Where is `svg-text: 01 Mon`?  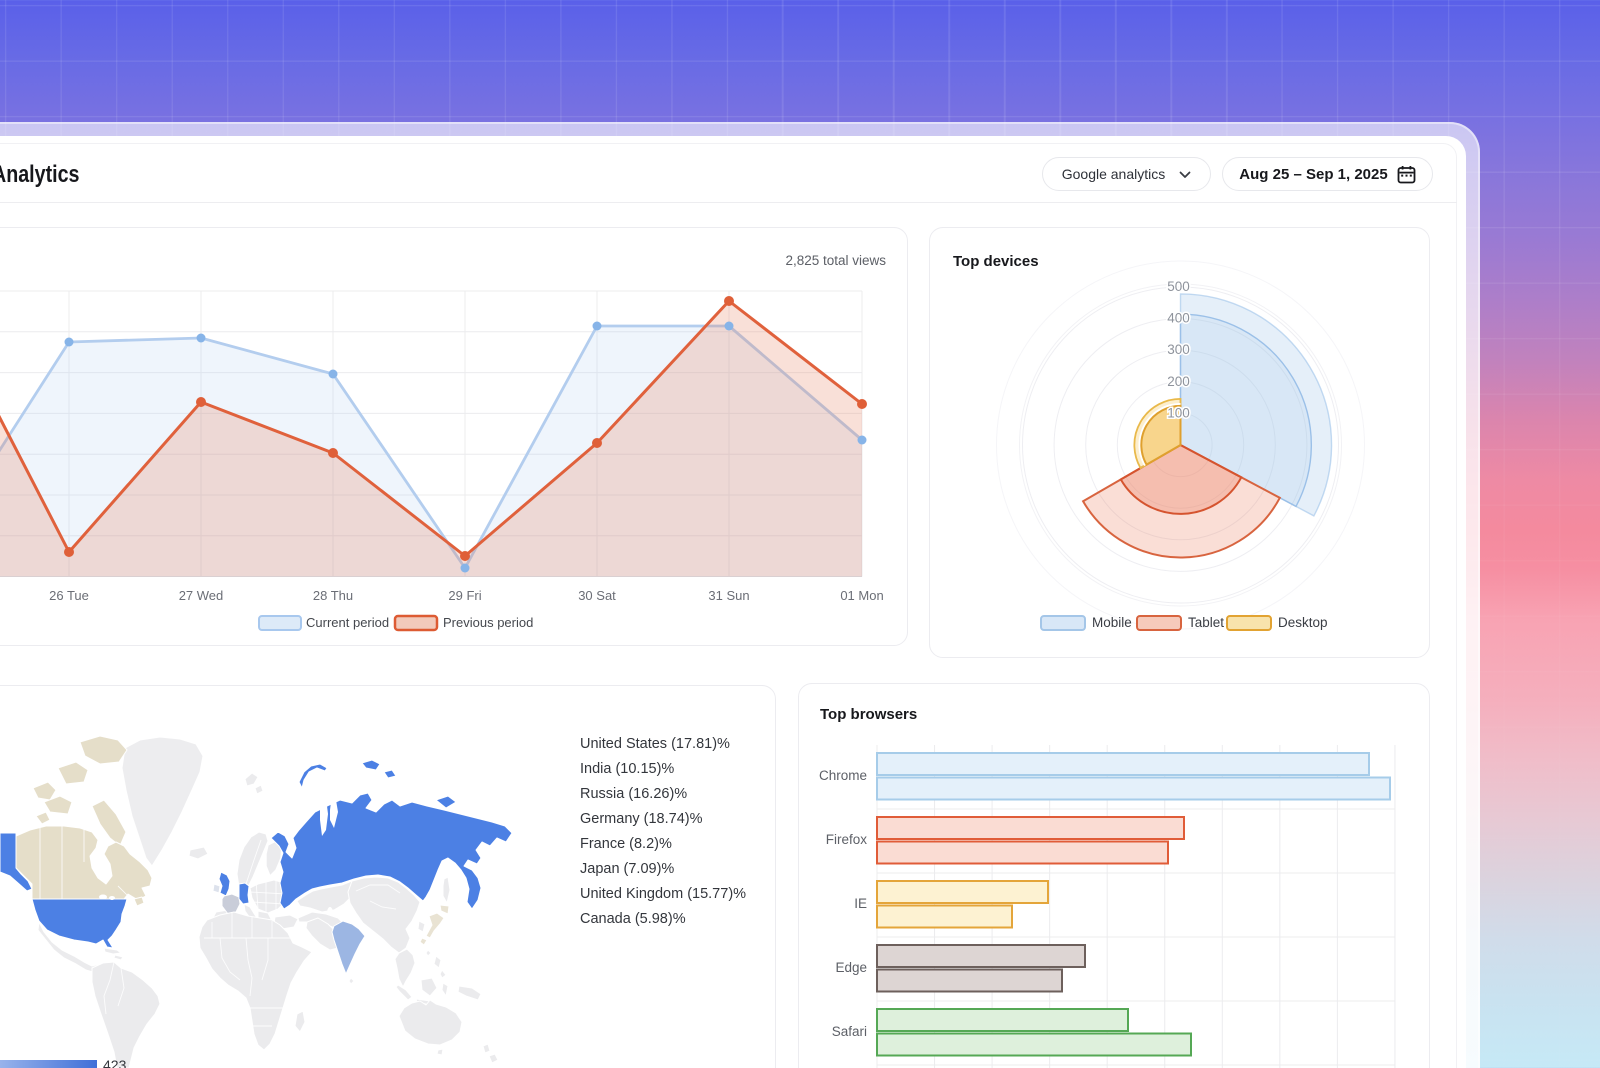
svg-text: 01 Mon is located at coordinates (861, 595).